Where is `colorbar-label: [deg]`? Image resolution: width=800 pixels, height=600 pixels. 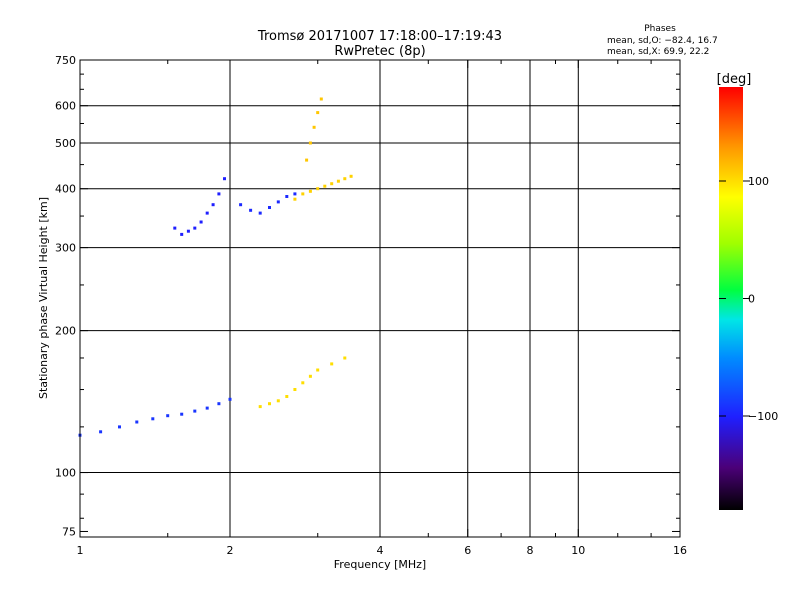 colorbar-label: [deg] is located at coordinates (734, 79).